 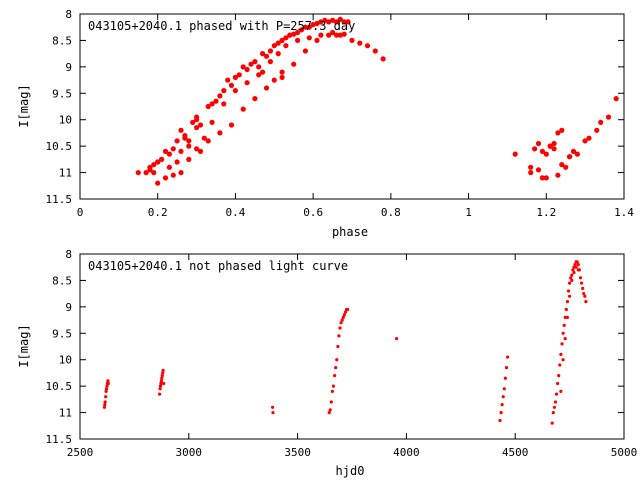 I want to click on chart-title: 043105+2040.1 not phased light curve, so click(x=218, y=266).